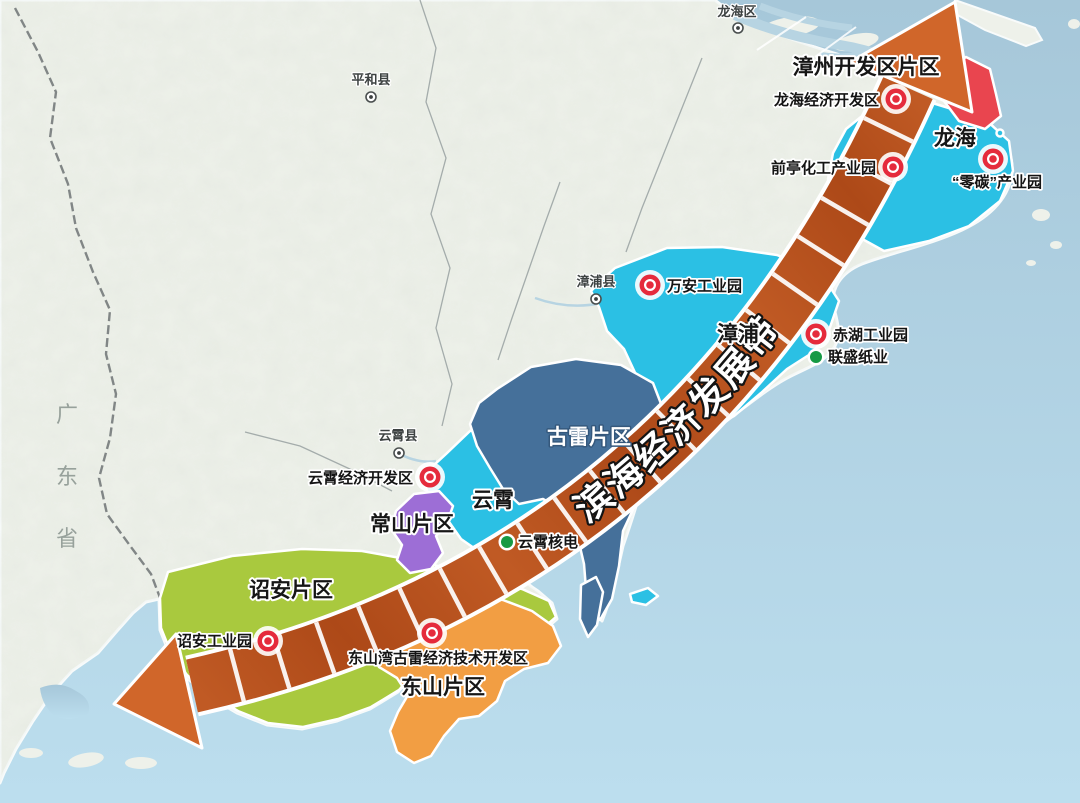 The image size is (1080, 803). What do you see at coordinates (591, 607) in the screenshot?
I see `region-gulei-islet` at bounding box center [591, 607].